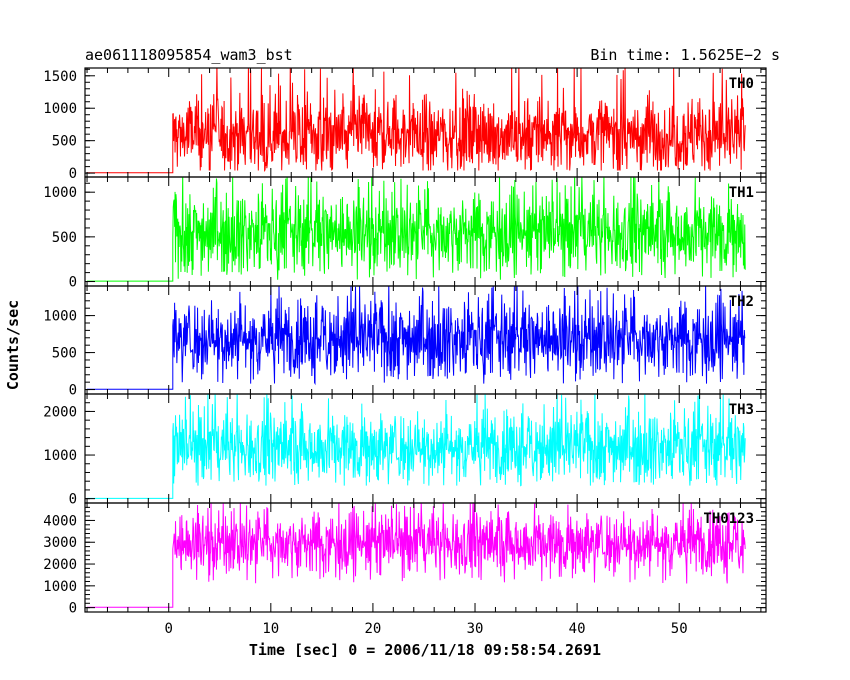  What do you see at coordinates (741, 410) in the screenshot?
I see `panel-label-th3: TH3` at bounding box center [741, 410].